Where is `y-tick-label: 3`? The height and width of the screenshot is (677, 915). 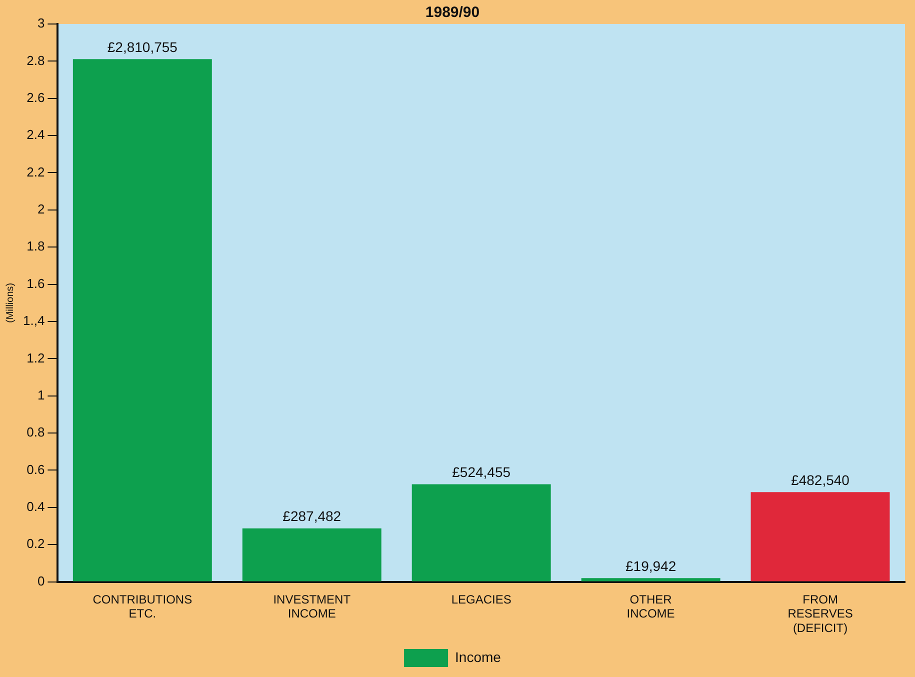
y-tick-label: 3 is located at coordinates (41, 23).